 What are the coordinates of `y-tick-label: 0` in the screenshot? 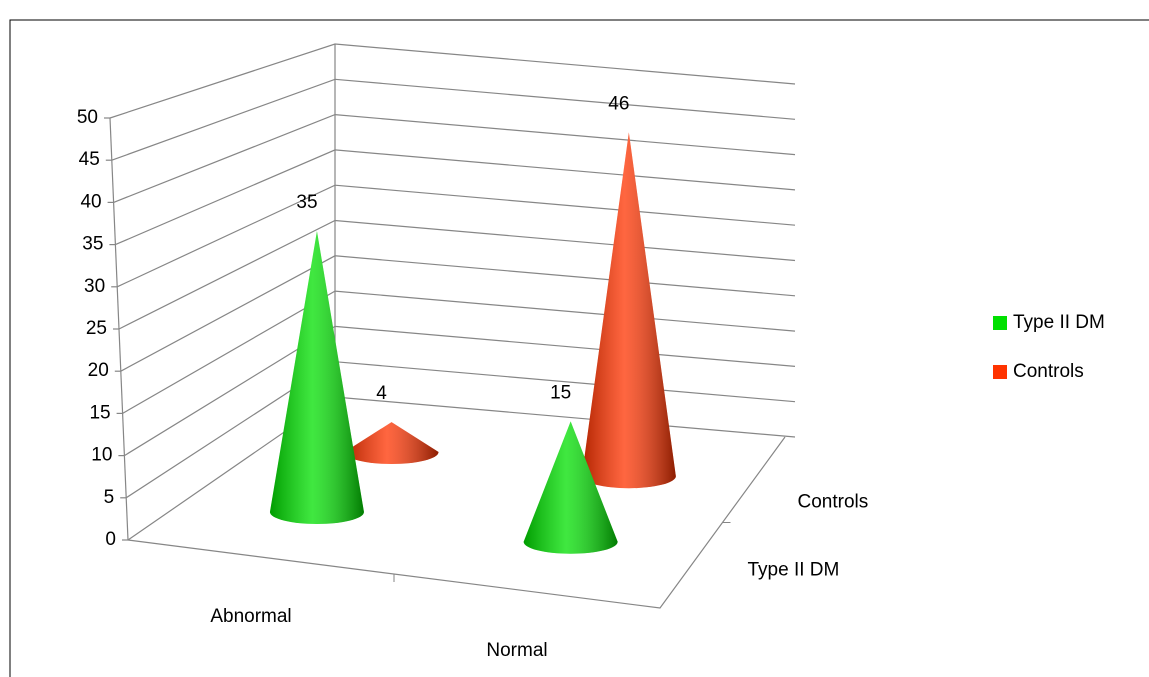 It's located at (110, 539).